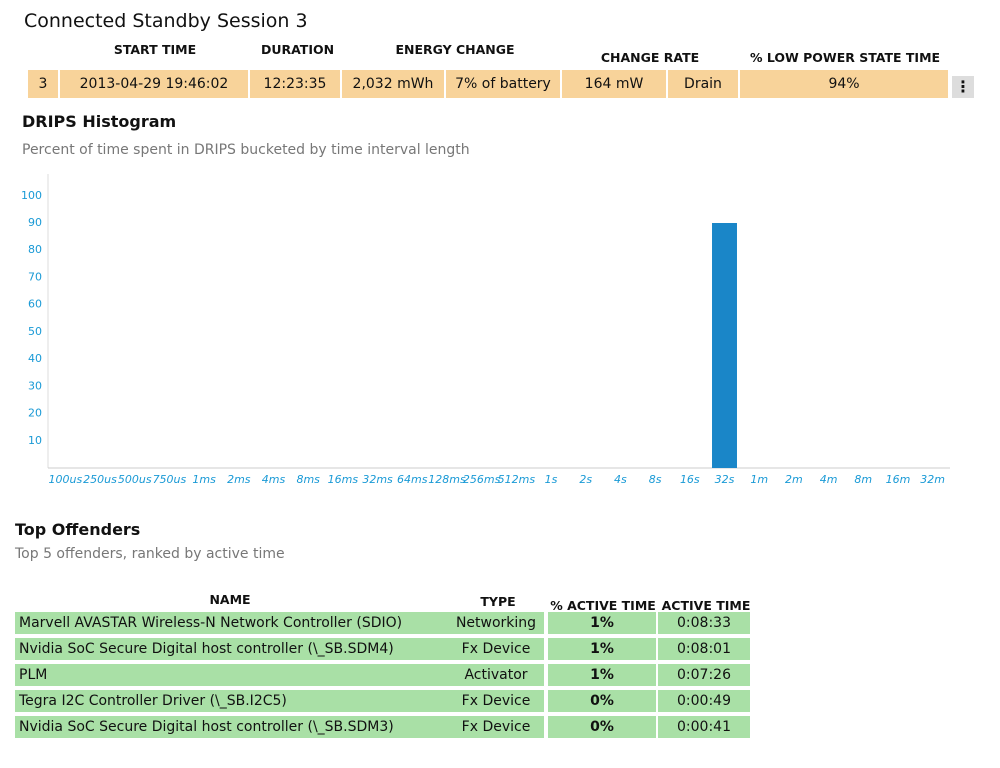 Image resolution: width=1000 pixels, height=768 pixels. Describe the element at coordinates (166, 21) in the screenshot. I see `session-title: Connected Standby Session 3` at that location.